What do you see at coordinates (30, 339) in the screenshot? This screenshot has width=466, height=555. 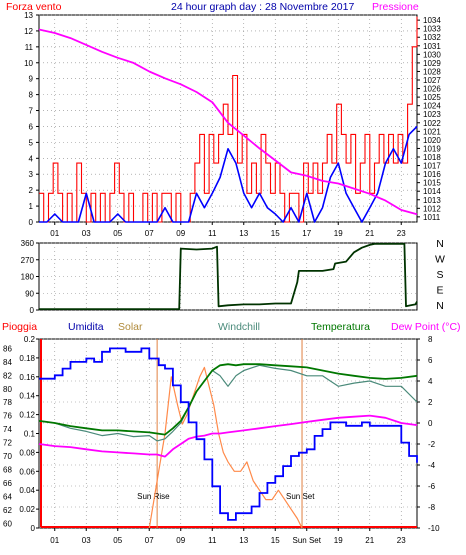 I see `rain-tick-label: 0.2` at bounding box center [30, 339].